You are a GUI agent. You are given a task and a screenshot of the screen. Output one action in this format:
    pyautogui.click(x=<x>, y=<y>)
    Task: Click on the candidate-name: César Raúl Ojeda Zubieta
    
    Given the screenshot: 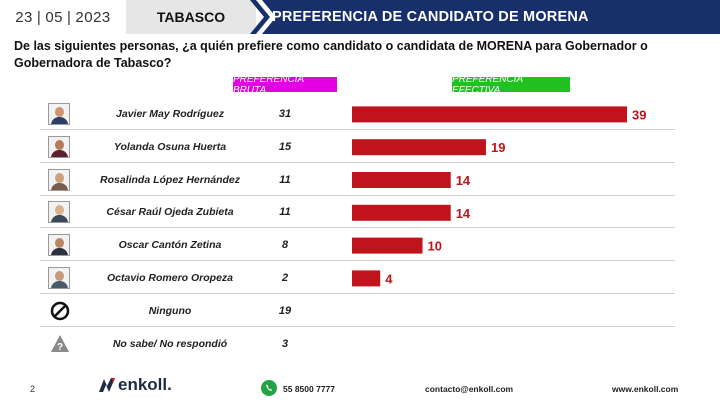 What is the action you would take?
    pyautogui.click(x=170, y=212)
    